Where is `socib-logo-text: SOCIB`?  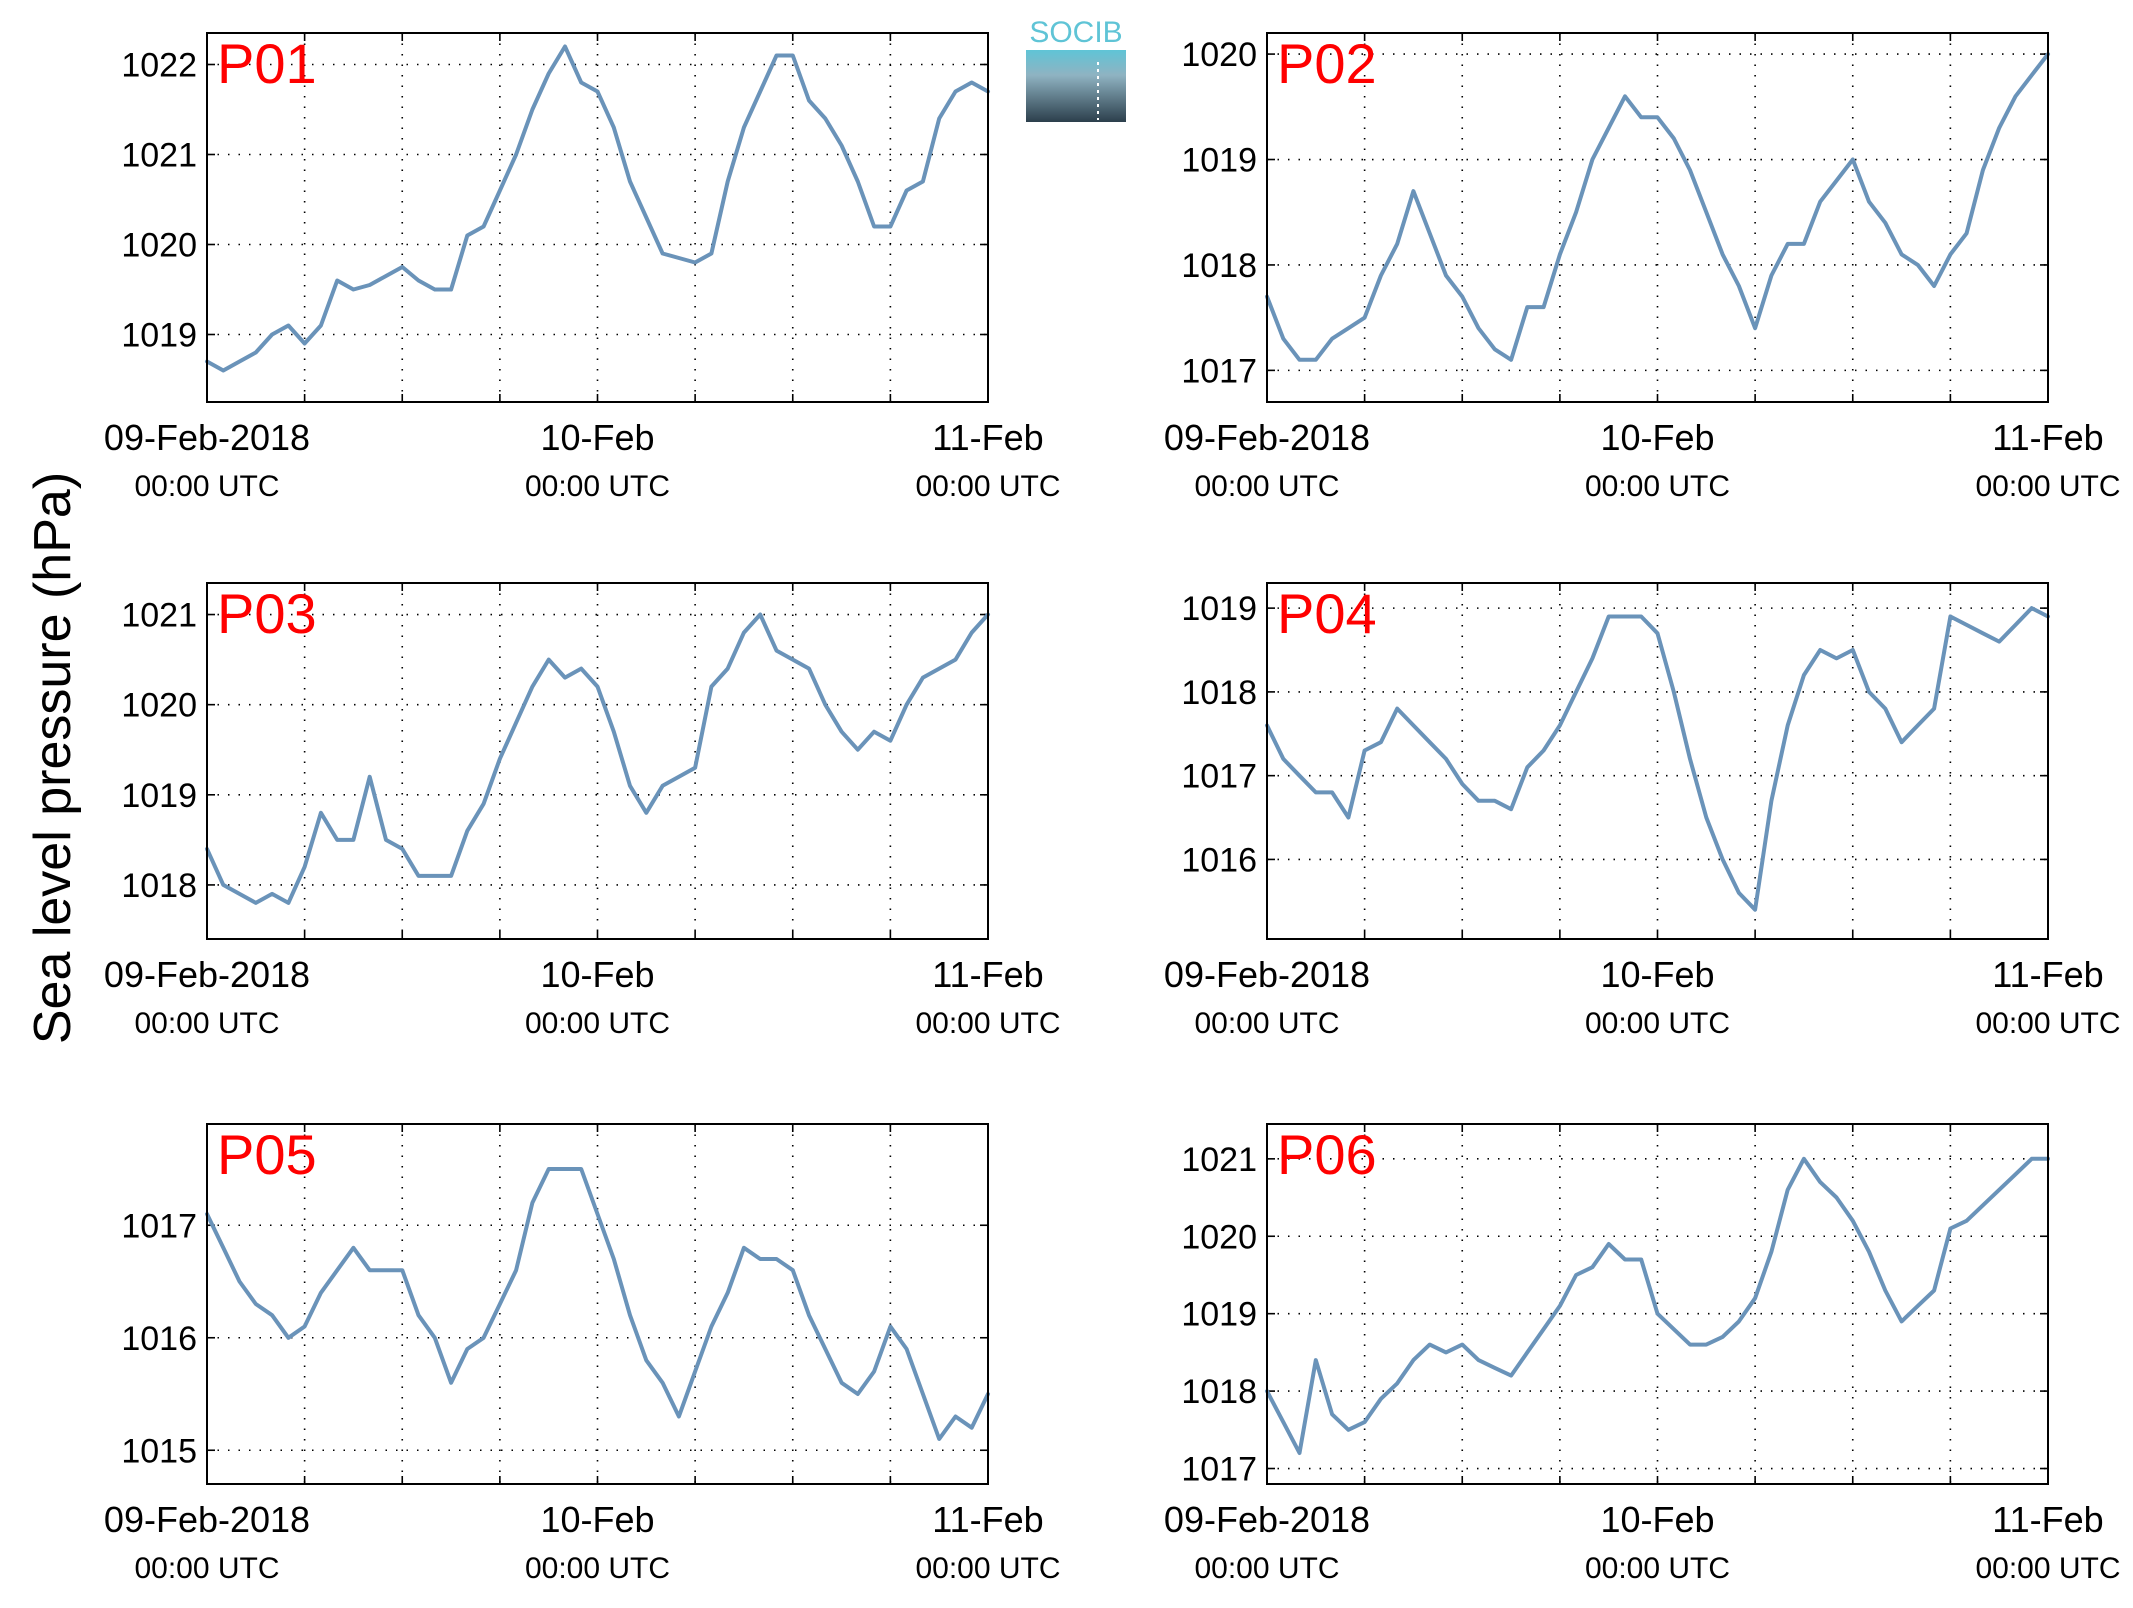
socib-logo-text: SOCIB is located at coordinates (1075, 32).